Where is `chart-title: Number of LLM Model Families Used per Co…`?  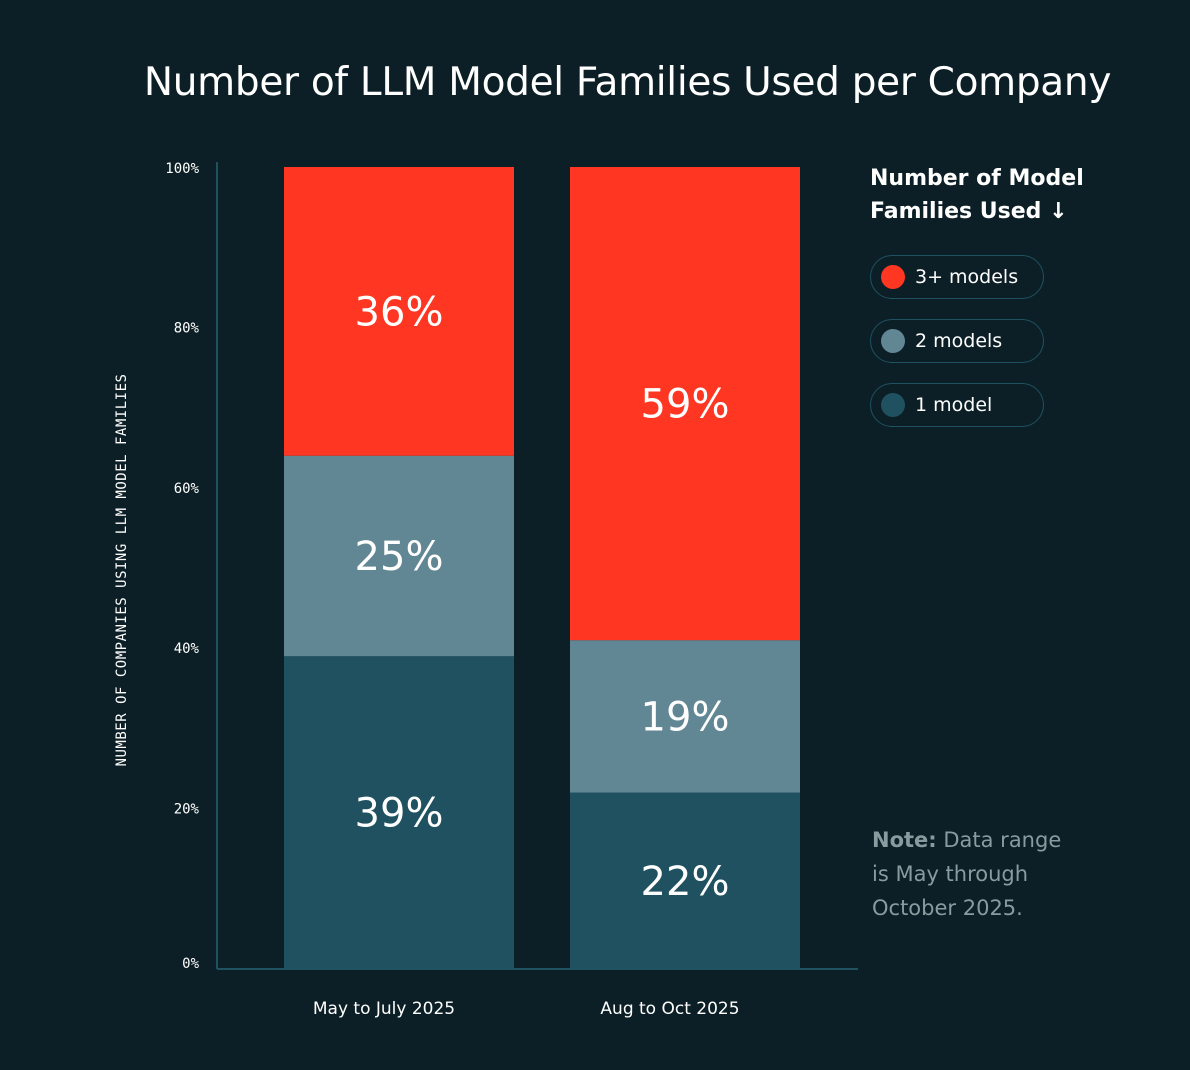
chart-title: Number of LLM Model Families Used per Co… is located at coordinates (627, 82).